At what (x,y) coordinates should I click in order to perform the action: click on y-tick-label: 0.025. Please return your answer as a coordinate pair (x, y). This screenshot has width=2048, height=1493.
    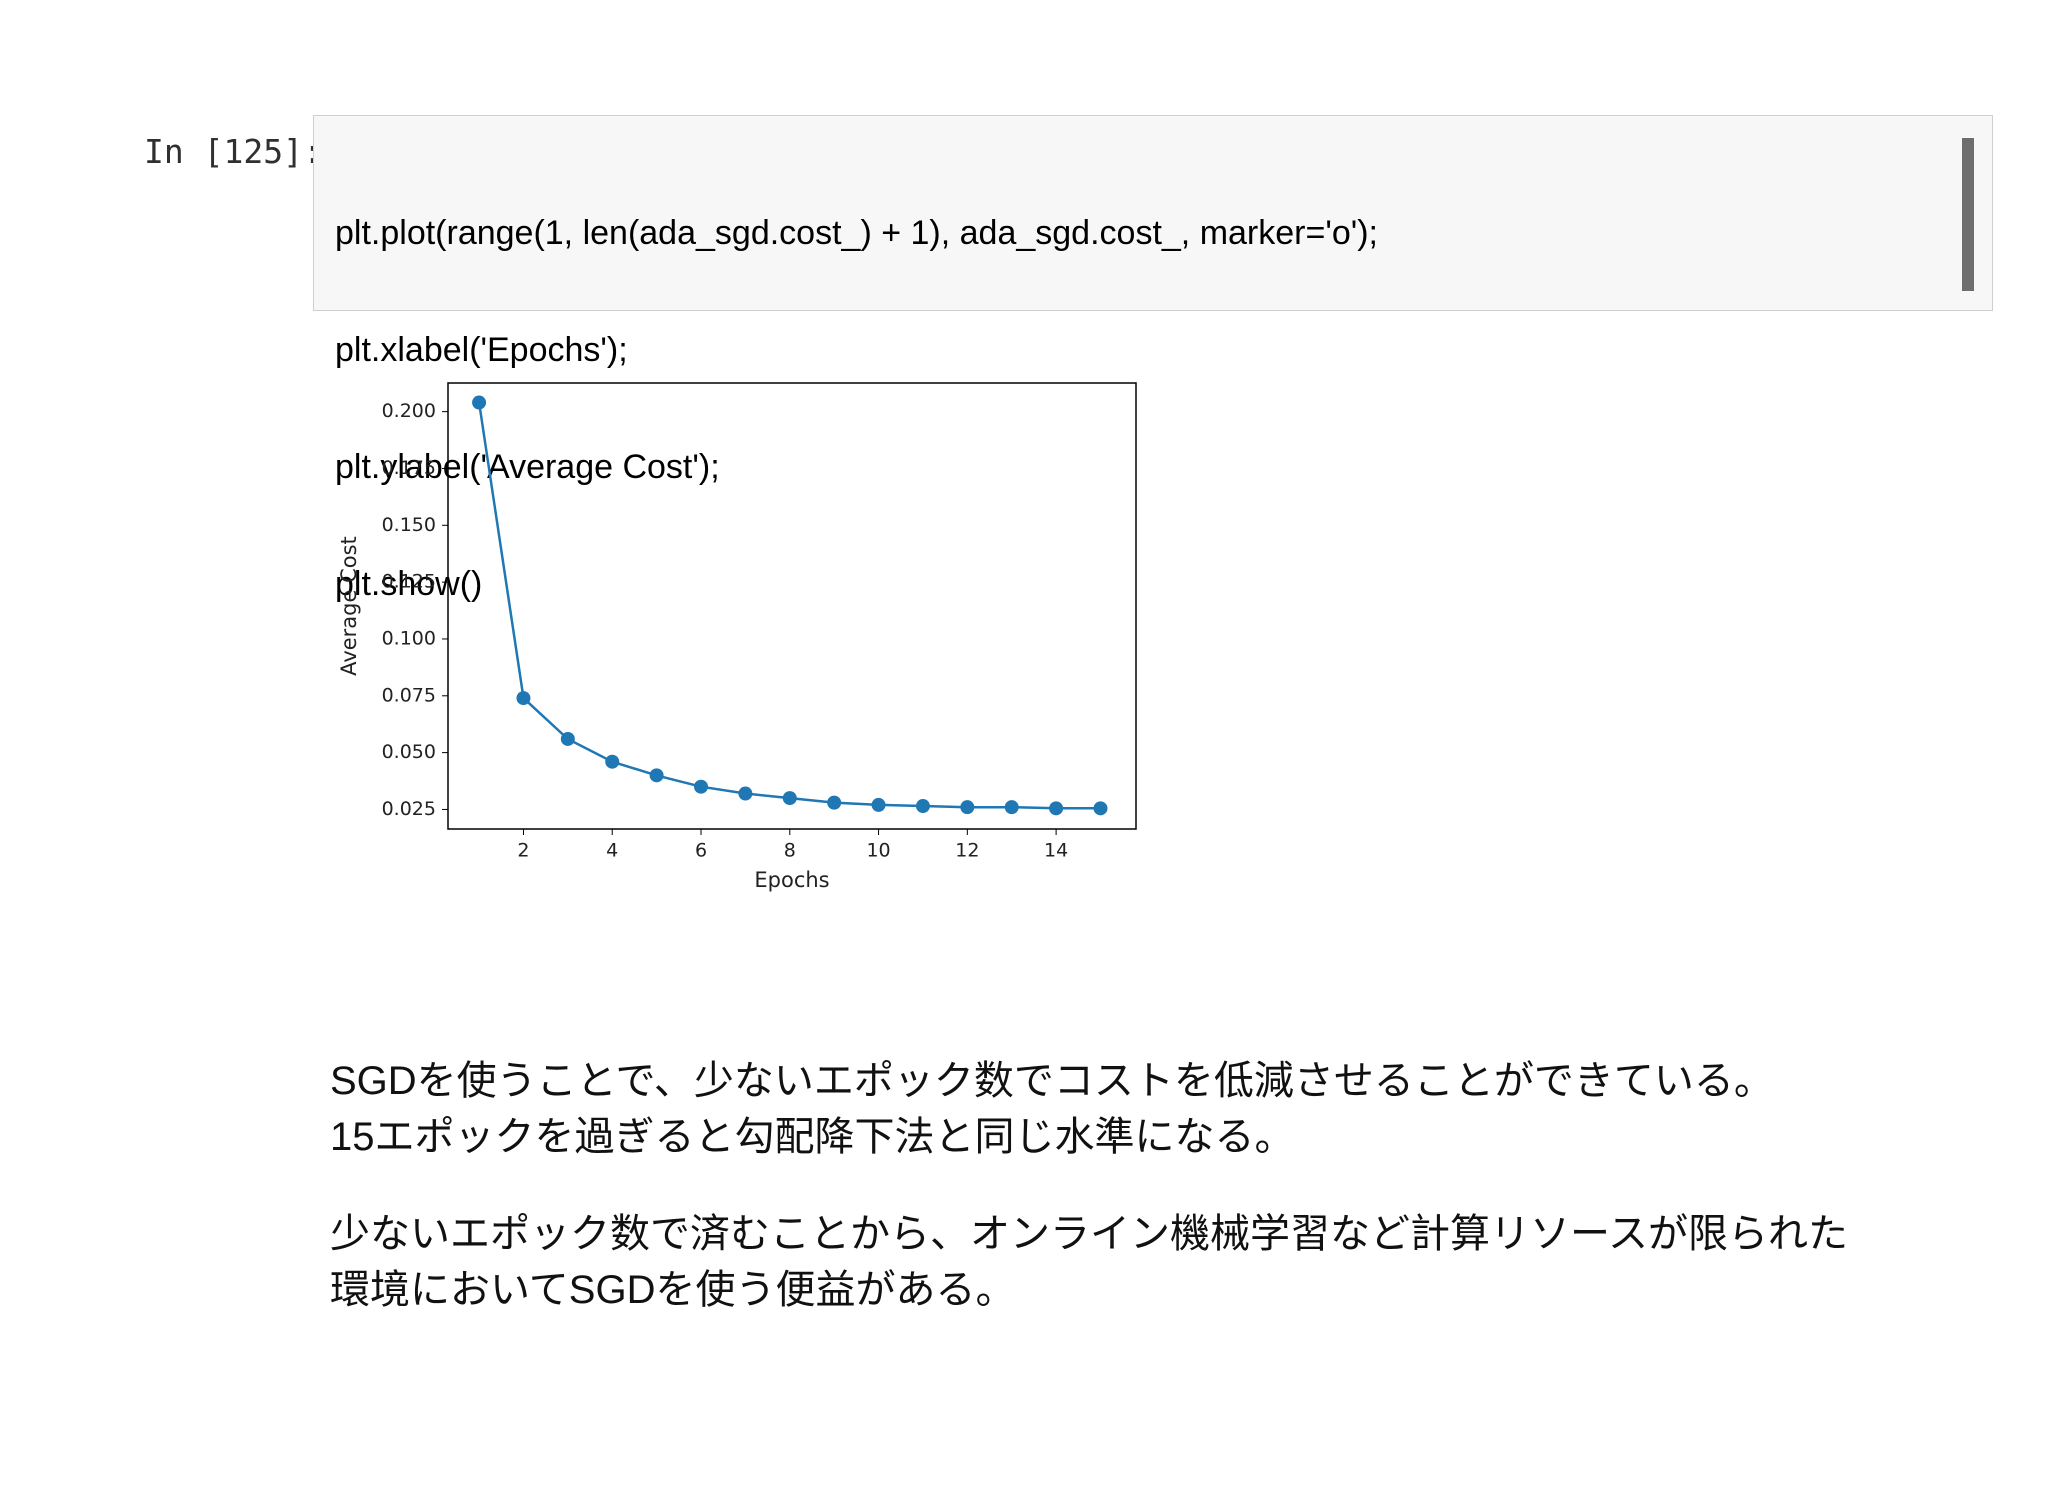
    Looking at the image, I should click on (409, 809).